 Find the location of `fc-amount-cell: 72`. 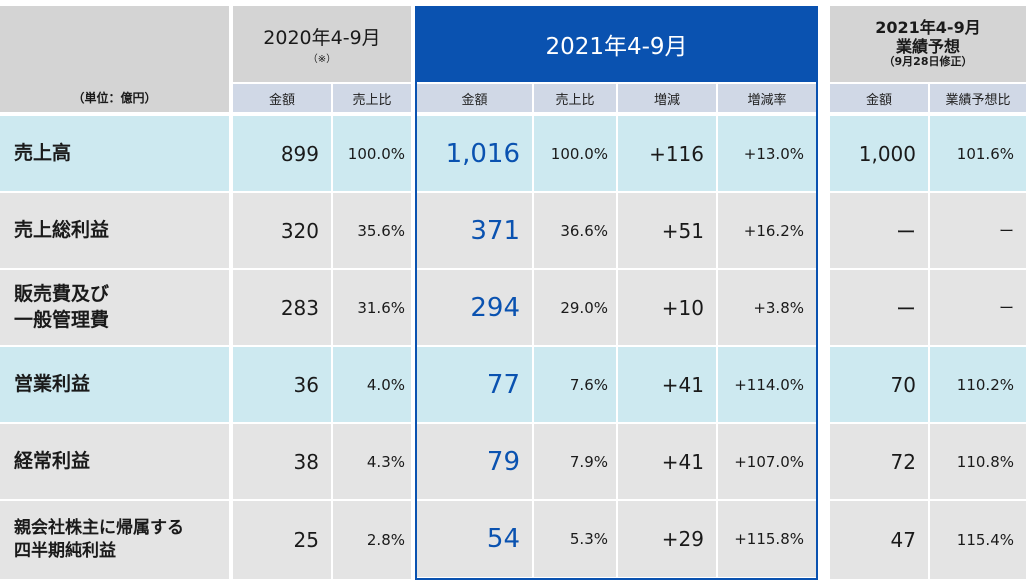

fc-amount-cell: 72 is located at coordinates (879, 461).